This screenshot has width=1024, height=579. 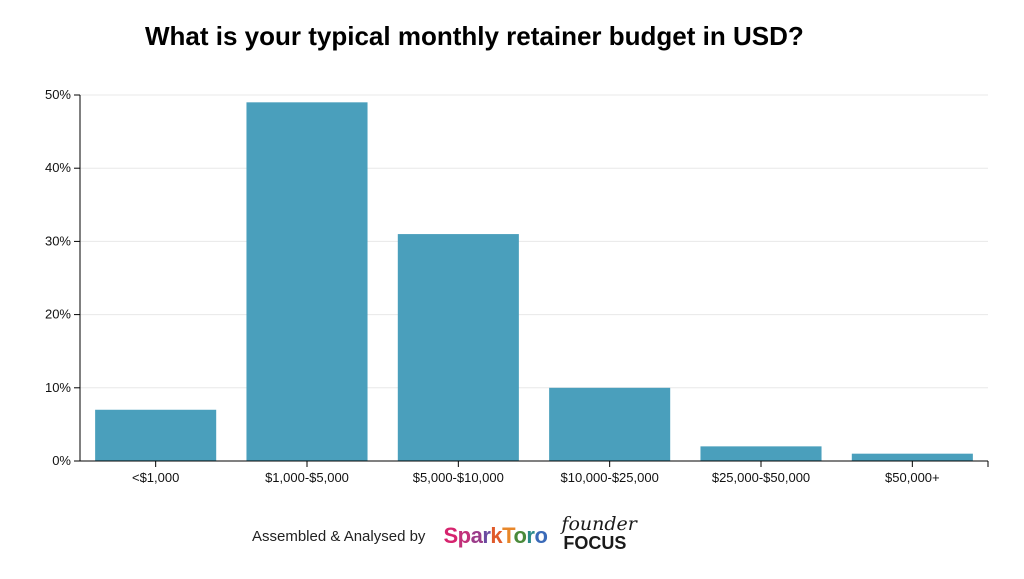 I want to click on y-tick-label: 30%, so click(x=58, y=240).